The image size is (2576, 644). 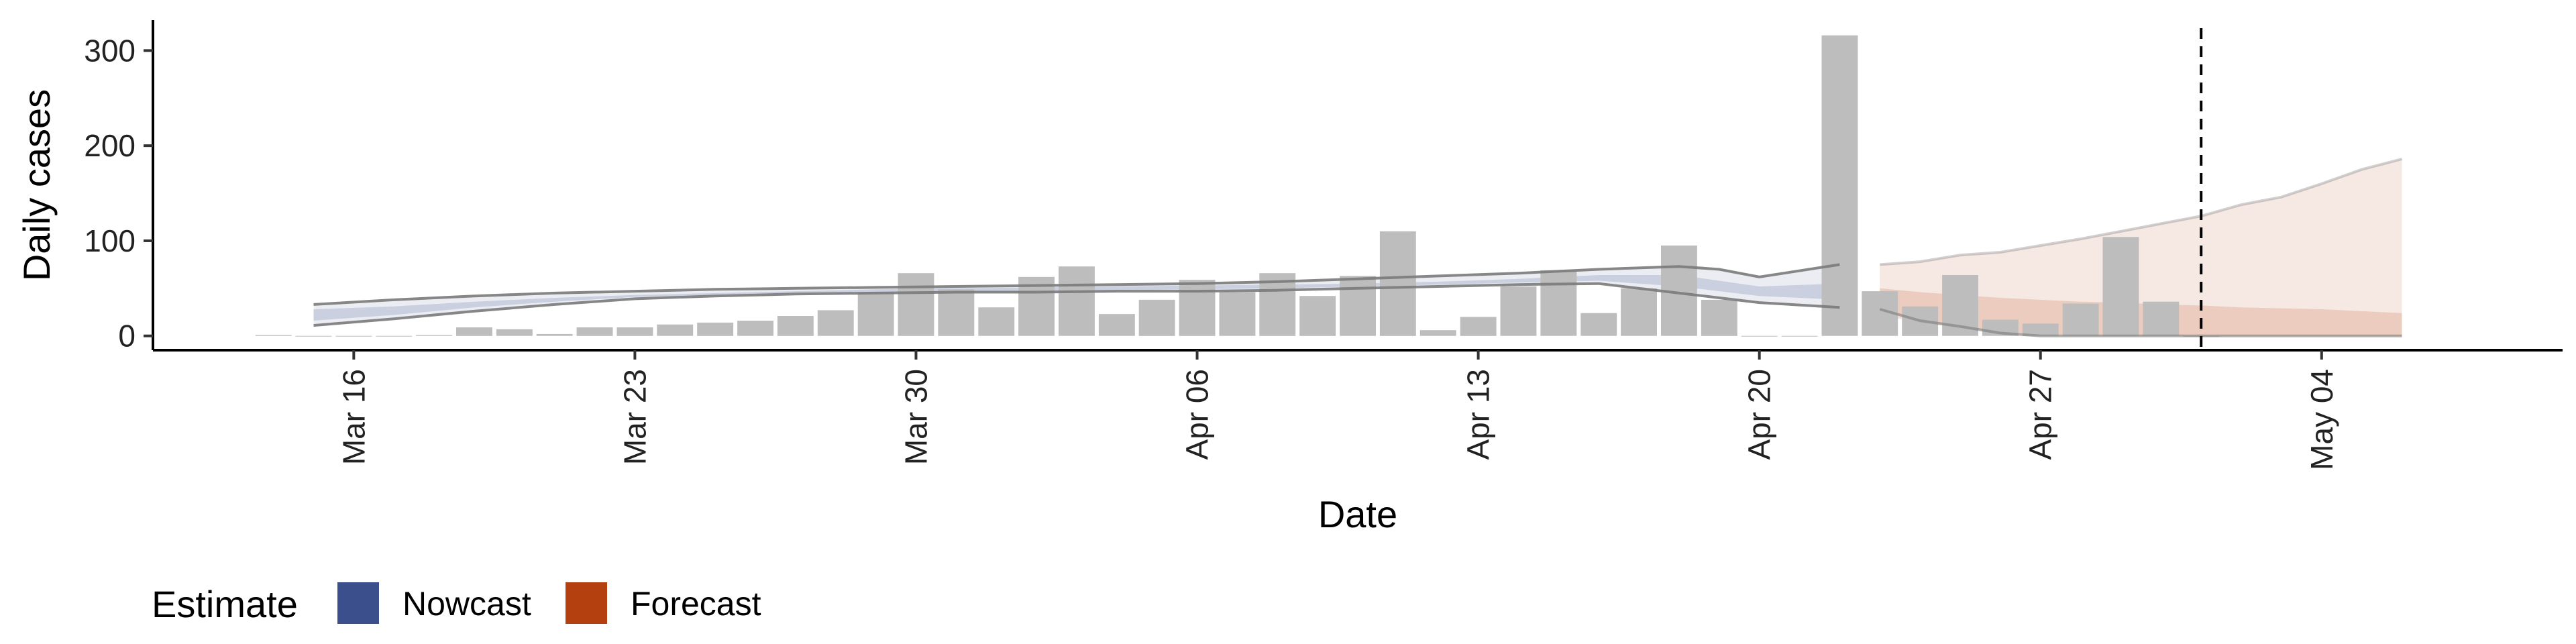 What do you see at coordinates (2140, 322) in the screenshot?
I see `forecast-lower-line` at bounding box center [2140, 322].